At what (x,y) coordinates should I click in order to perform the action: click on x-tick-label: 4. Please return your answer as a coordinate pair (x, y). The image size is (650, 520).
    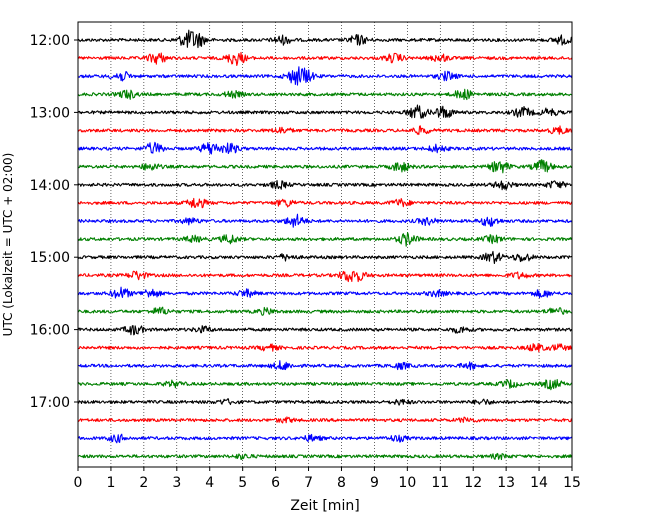
    Looking at the image, I should click on (209, 483).